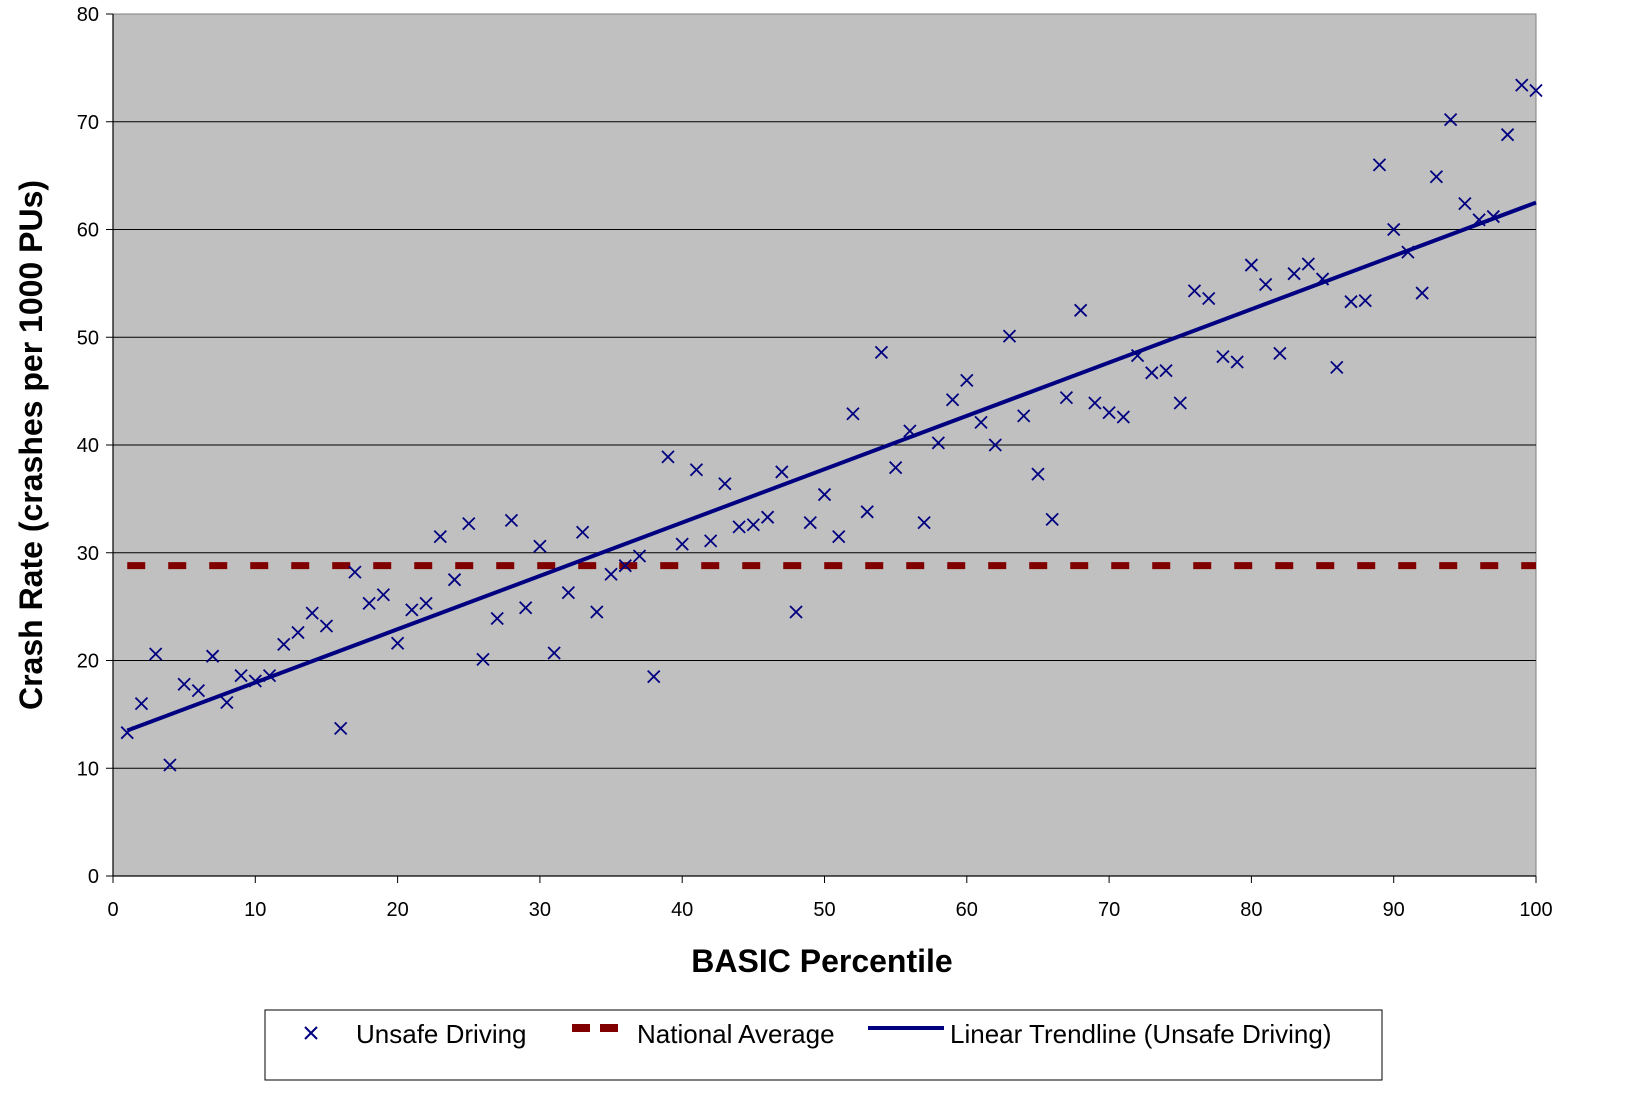 The image size is (1629, 1096). What do you see at coordinates (311, 1033) in the screenshot?
I see `x-marker-icon` at bounding box center [311, 1033].